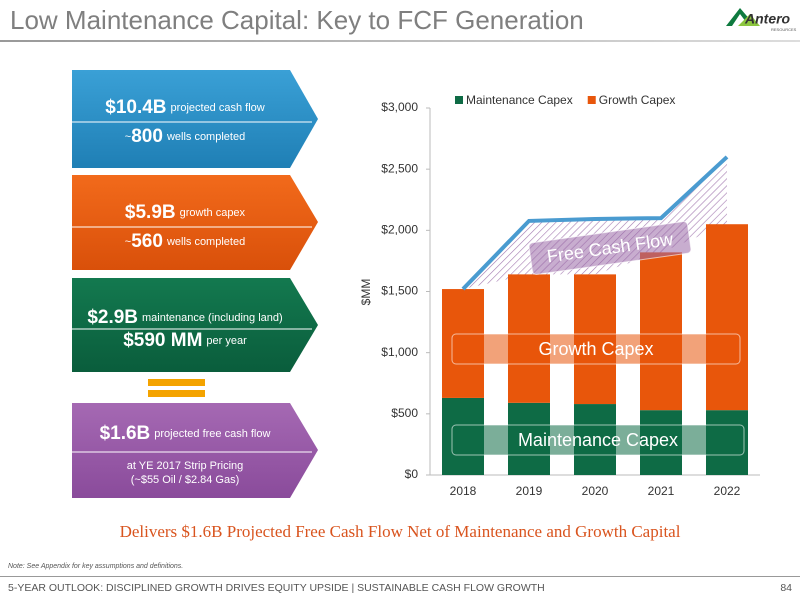 The height and width of the screenshot is (600, 800). Describe the element at coordinates (147, 241) in the screenshot. I see `figure: 560` at that location.